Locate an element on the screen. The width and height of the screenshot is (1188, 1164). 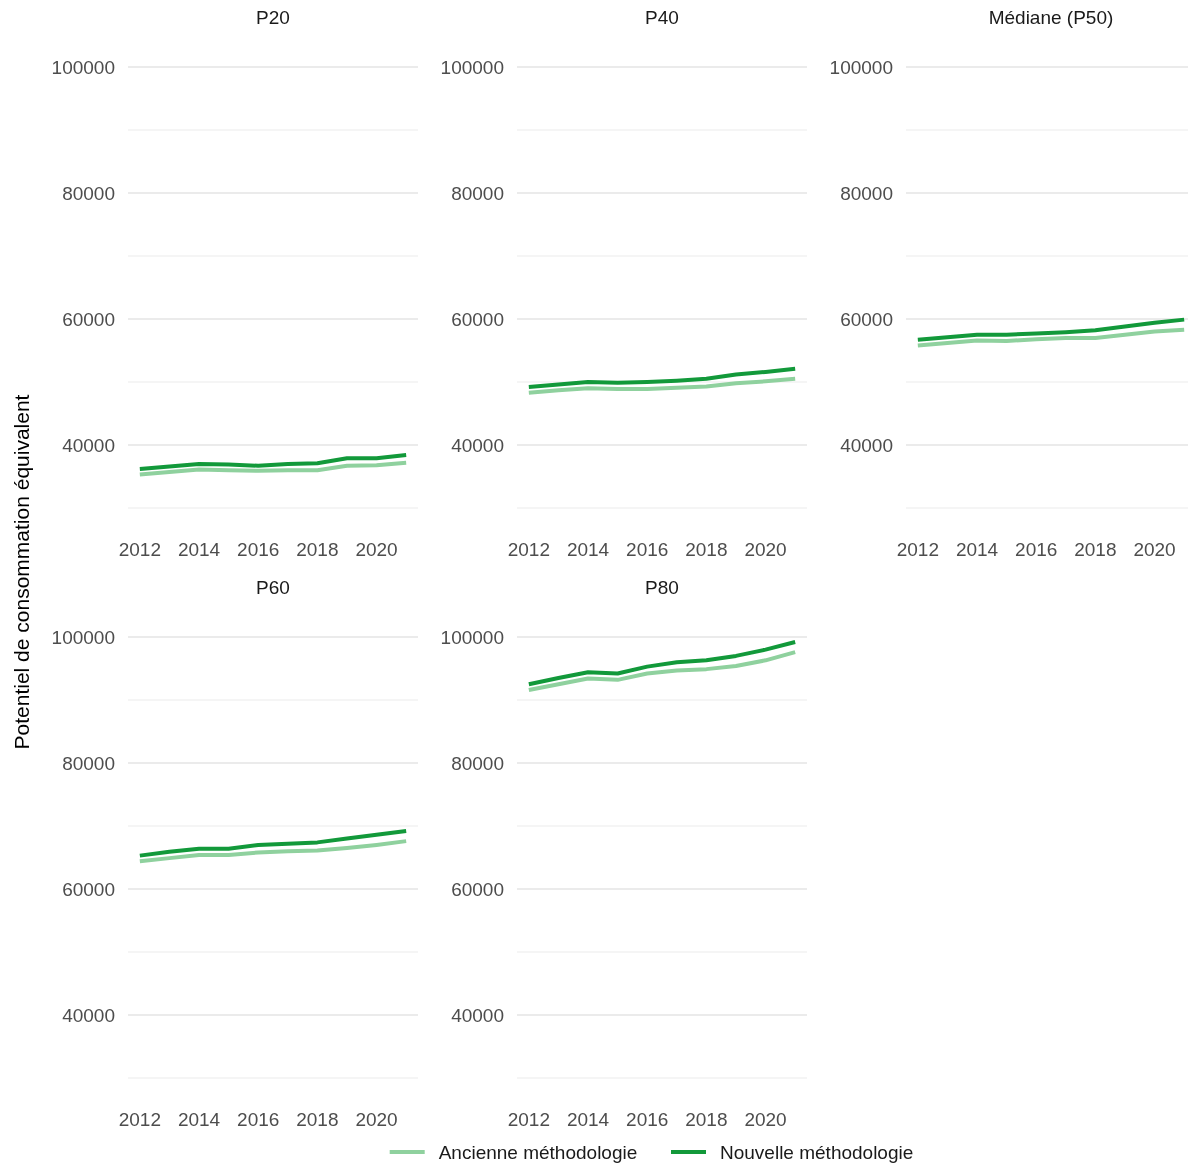
chart-title: P20 is located at coordinates (273, 17).